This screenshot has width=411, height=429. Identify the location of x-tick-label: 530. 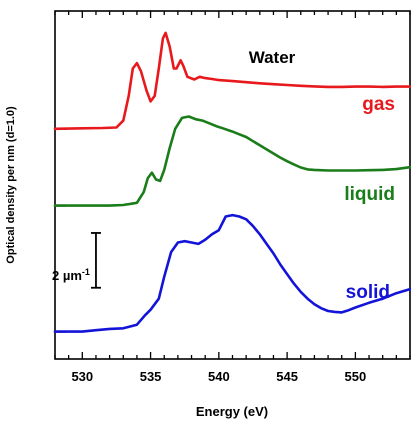
(82, 376).